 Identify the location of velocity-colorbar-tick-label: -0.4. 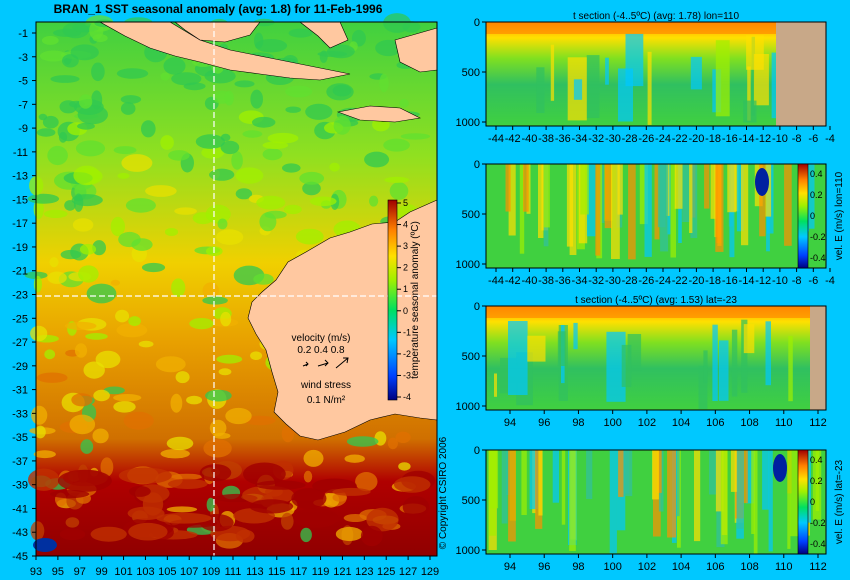
(818, 258).